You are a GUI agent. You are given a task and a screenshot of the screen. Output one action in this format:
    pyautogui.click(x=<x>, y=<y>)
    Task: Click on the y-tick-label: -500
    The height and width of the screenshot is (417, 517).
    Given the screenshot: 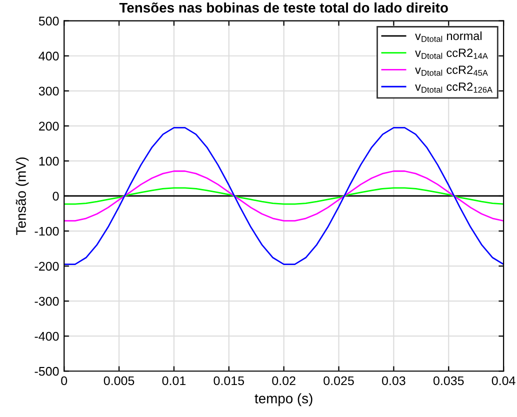 What is the action you would take?
    pyautogui.click(x=46, y=371)
    